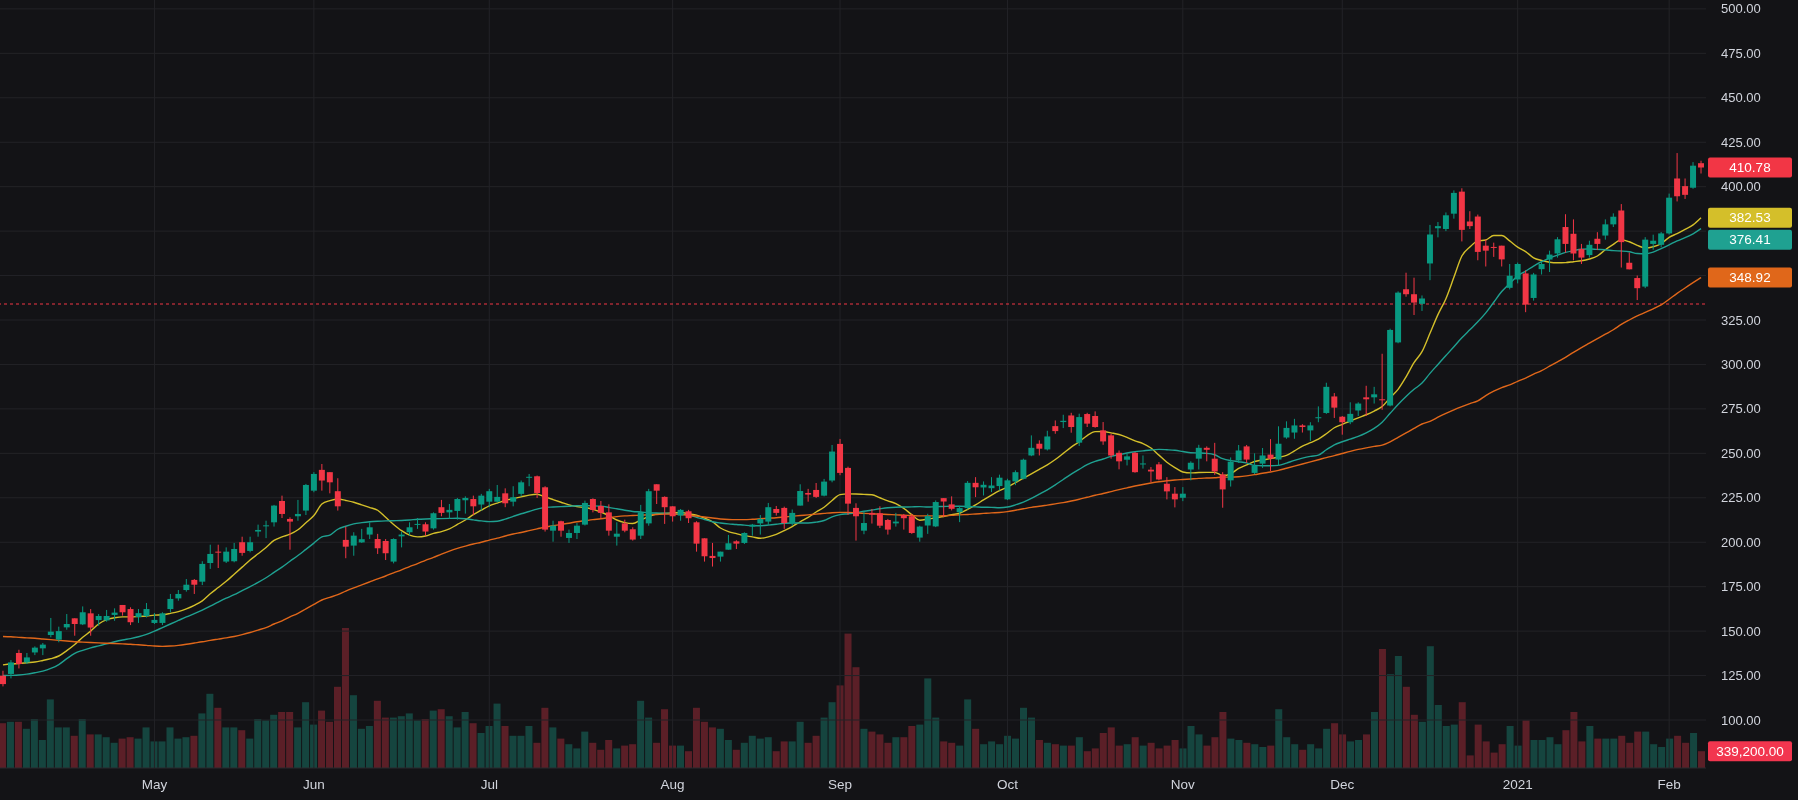 The height and width of the screenshot is (800, 1798). I want to click on x-tick-label: Oct, so click(1007, 784).